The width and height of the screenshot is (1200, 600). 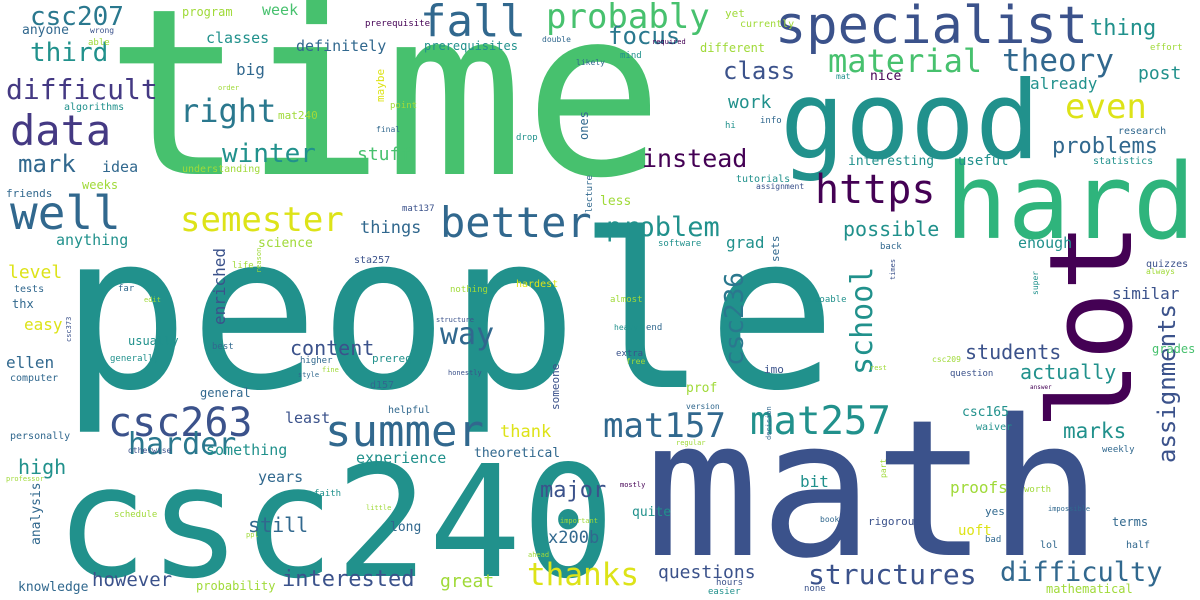 I want to click on cloud-word: required, so click(x=669, y=42).